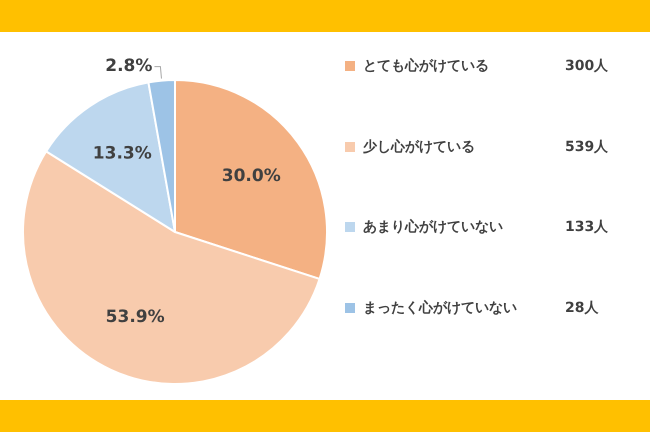  What do you see at coordinates (135, 316) in the screenshot?
I see `data-label: 53.9%` at bounding box center [135, 316].